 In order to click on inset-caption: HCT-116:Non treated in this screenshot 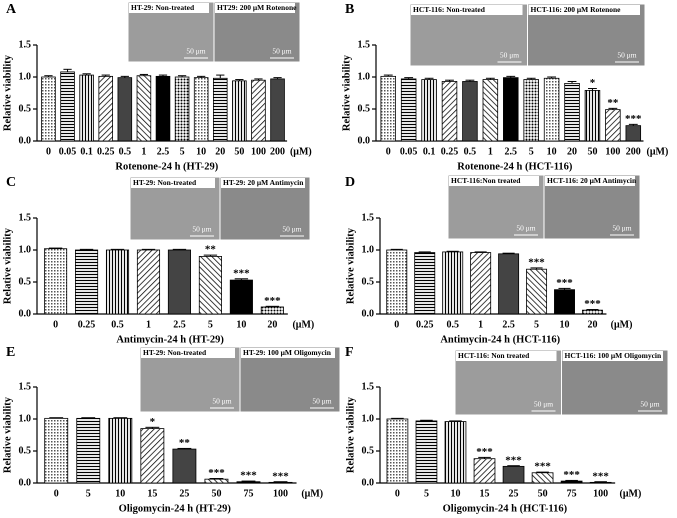, I will do `click(486, 180)`.